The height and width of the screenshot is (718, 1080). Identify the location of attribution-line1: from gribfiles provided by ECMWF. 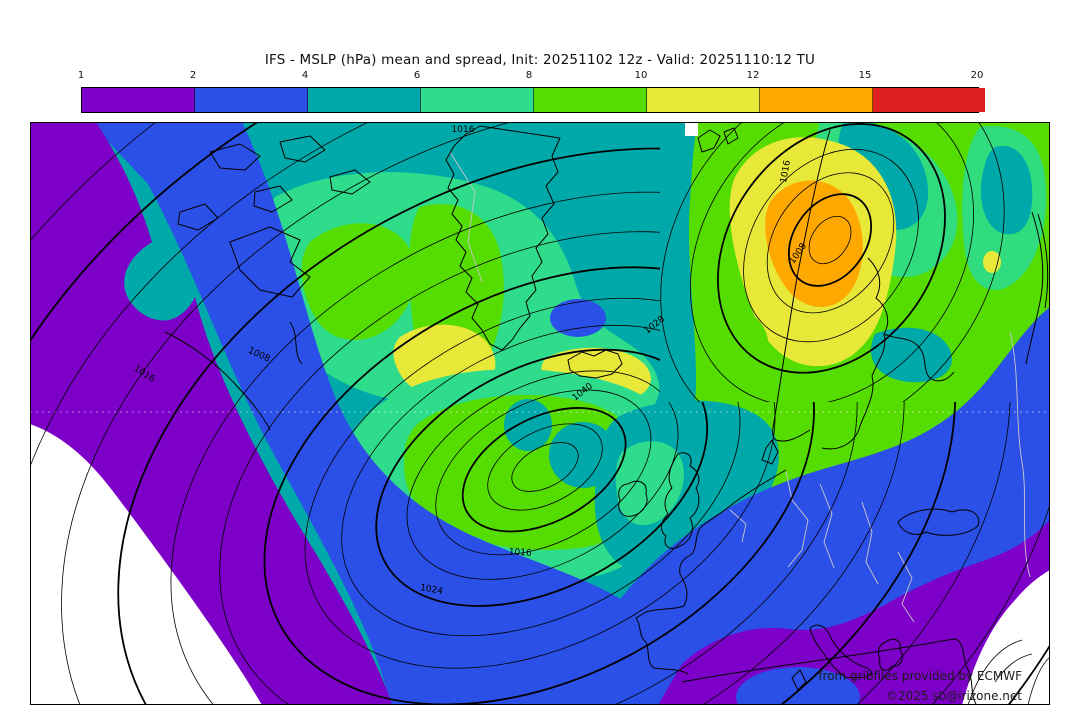
(920, 676).